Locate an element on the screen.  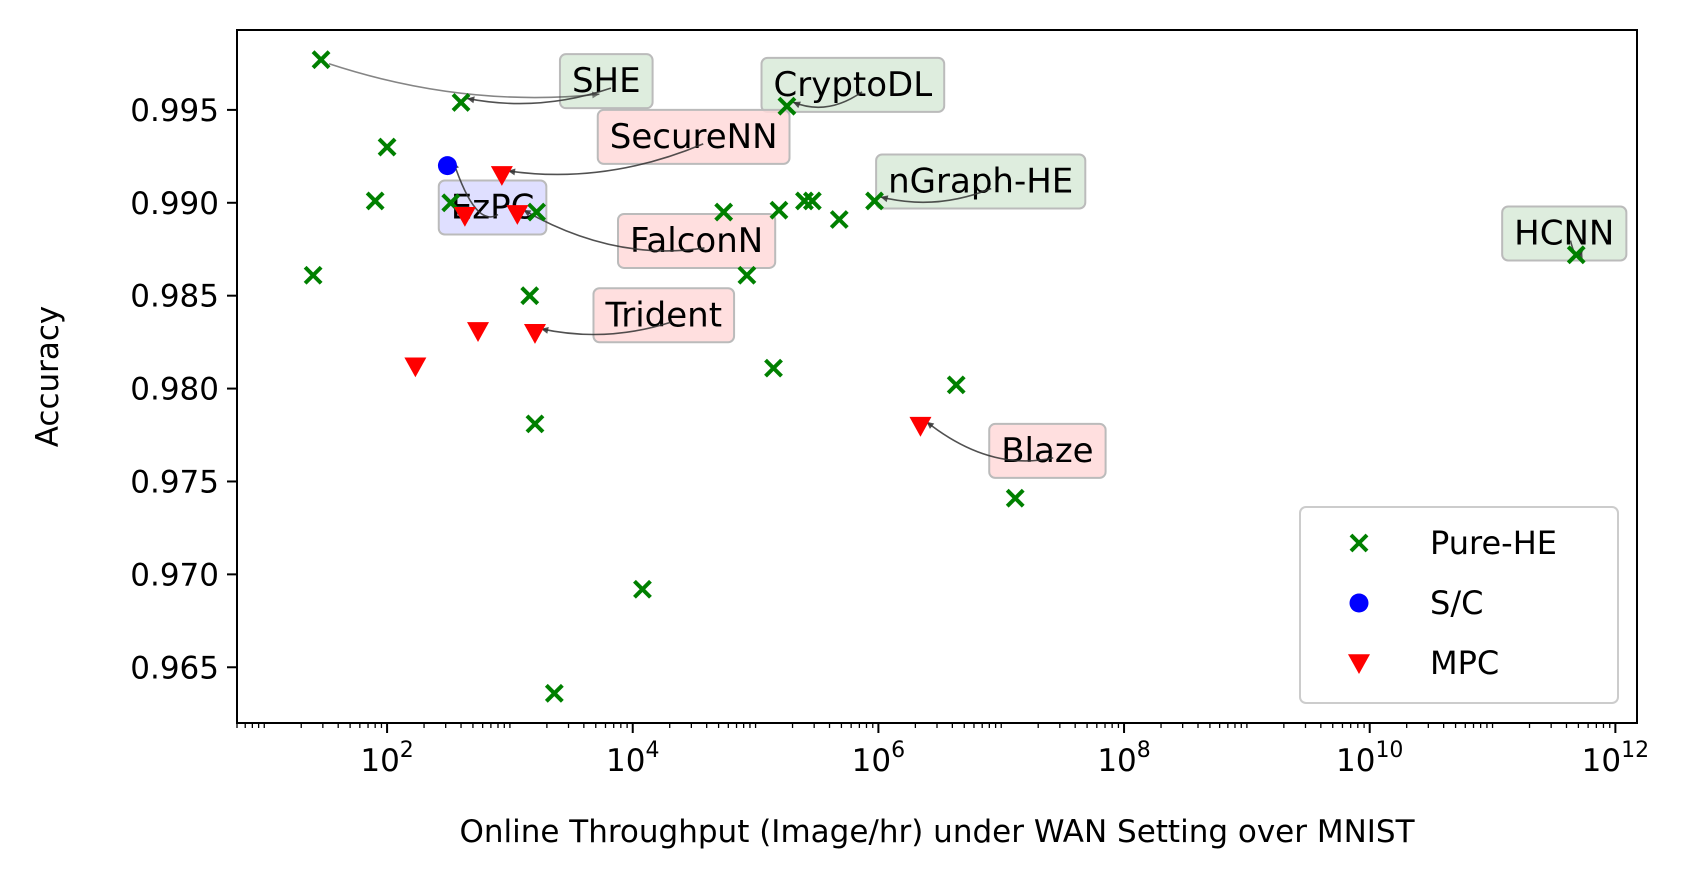
annotation-label: nGraph-HE is located at coordinates (980, 181).